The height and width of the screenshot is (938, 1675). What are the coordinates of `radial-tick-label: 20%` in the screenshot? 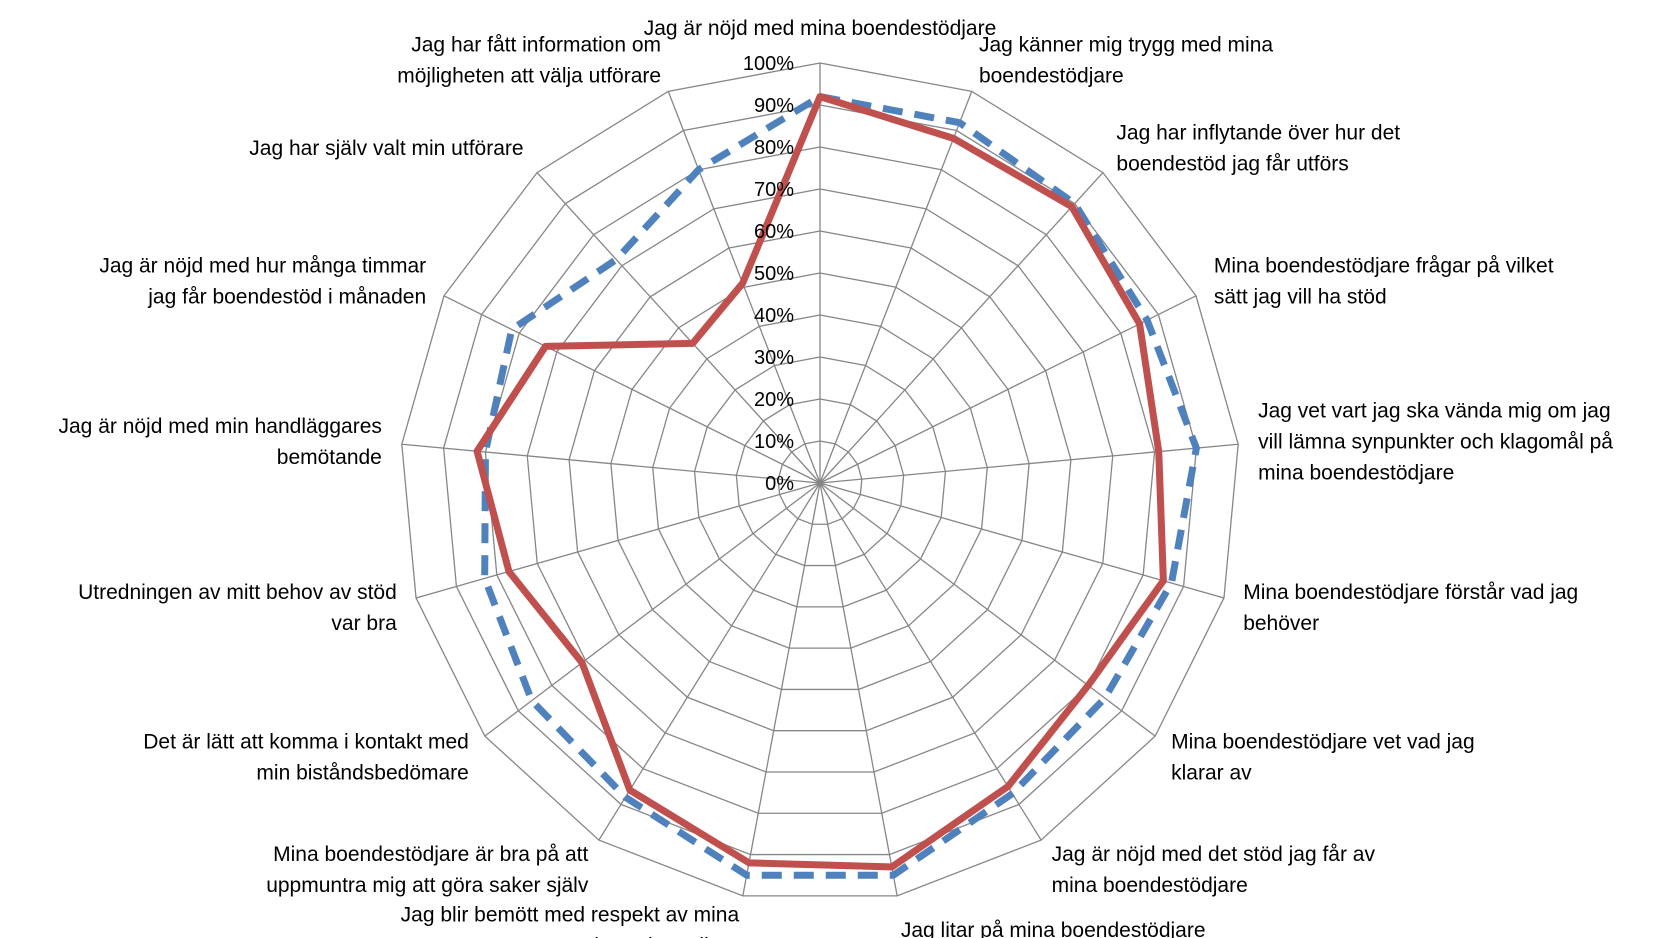 It's located at (774, 400).